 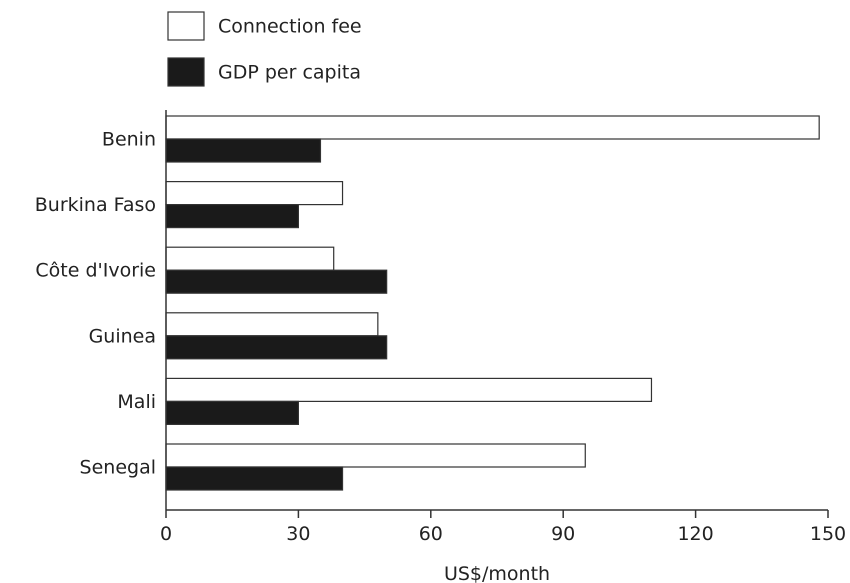 I want to click on legend-label-gdp-per-capita: GDP per capita, so click(x=289, y=73).